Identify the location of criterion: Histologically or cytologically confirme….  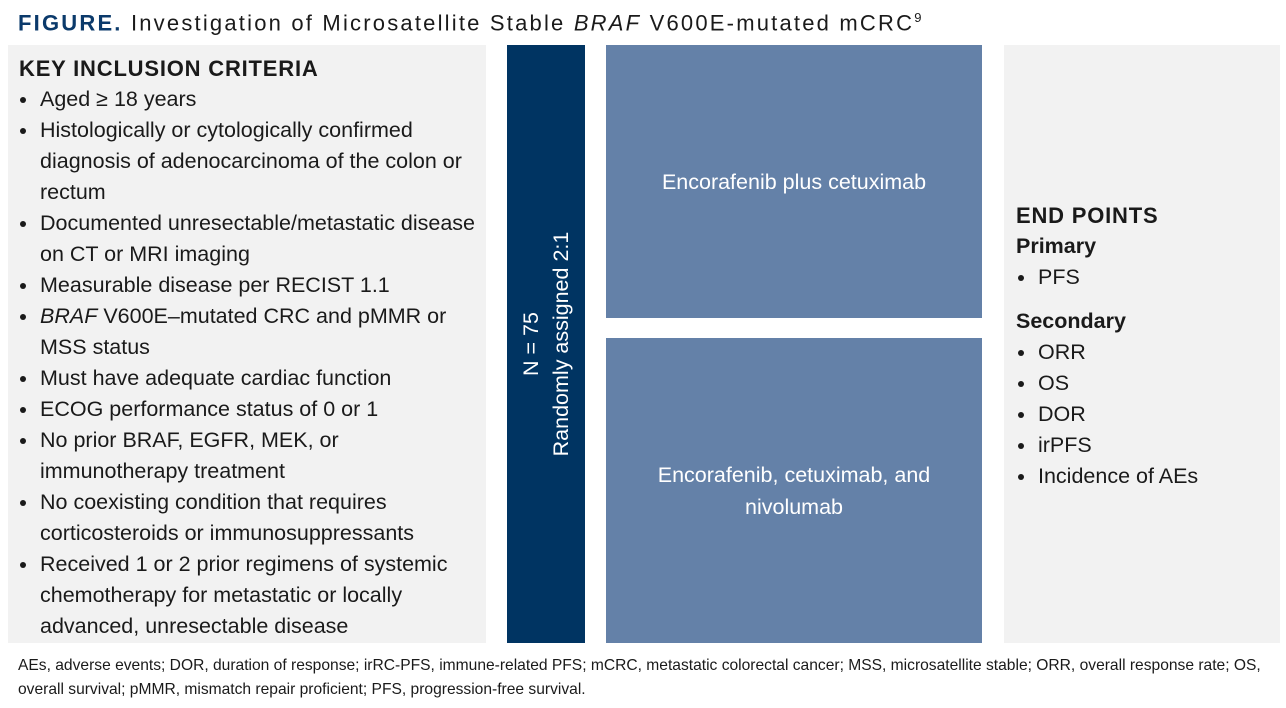
(243, 161).